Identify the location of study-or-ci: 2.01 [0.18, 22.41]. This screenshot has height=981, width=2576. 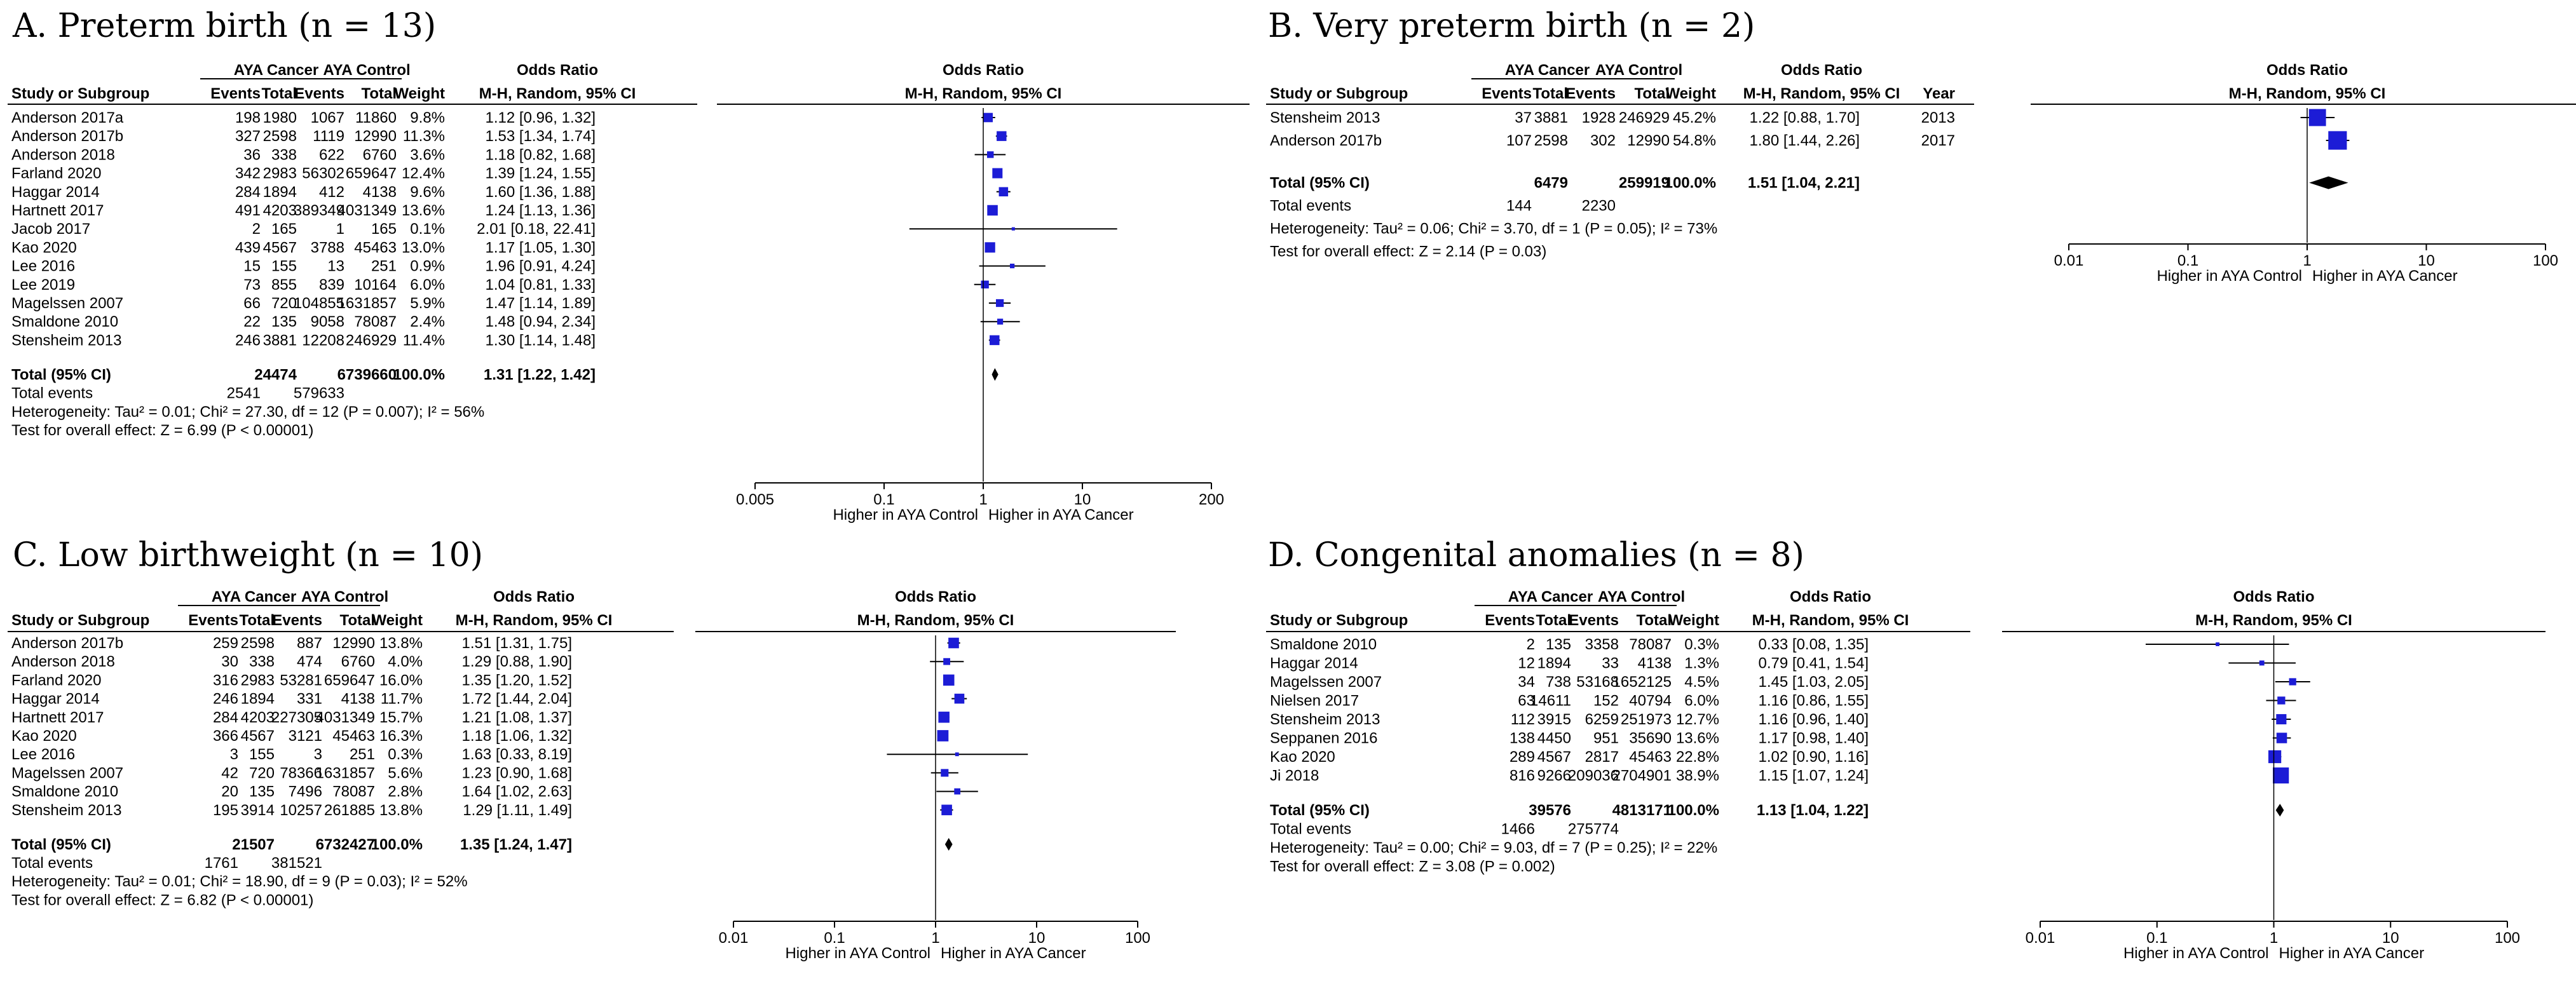
(536, 229).